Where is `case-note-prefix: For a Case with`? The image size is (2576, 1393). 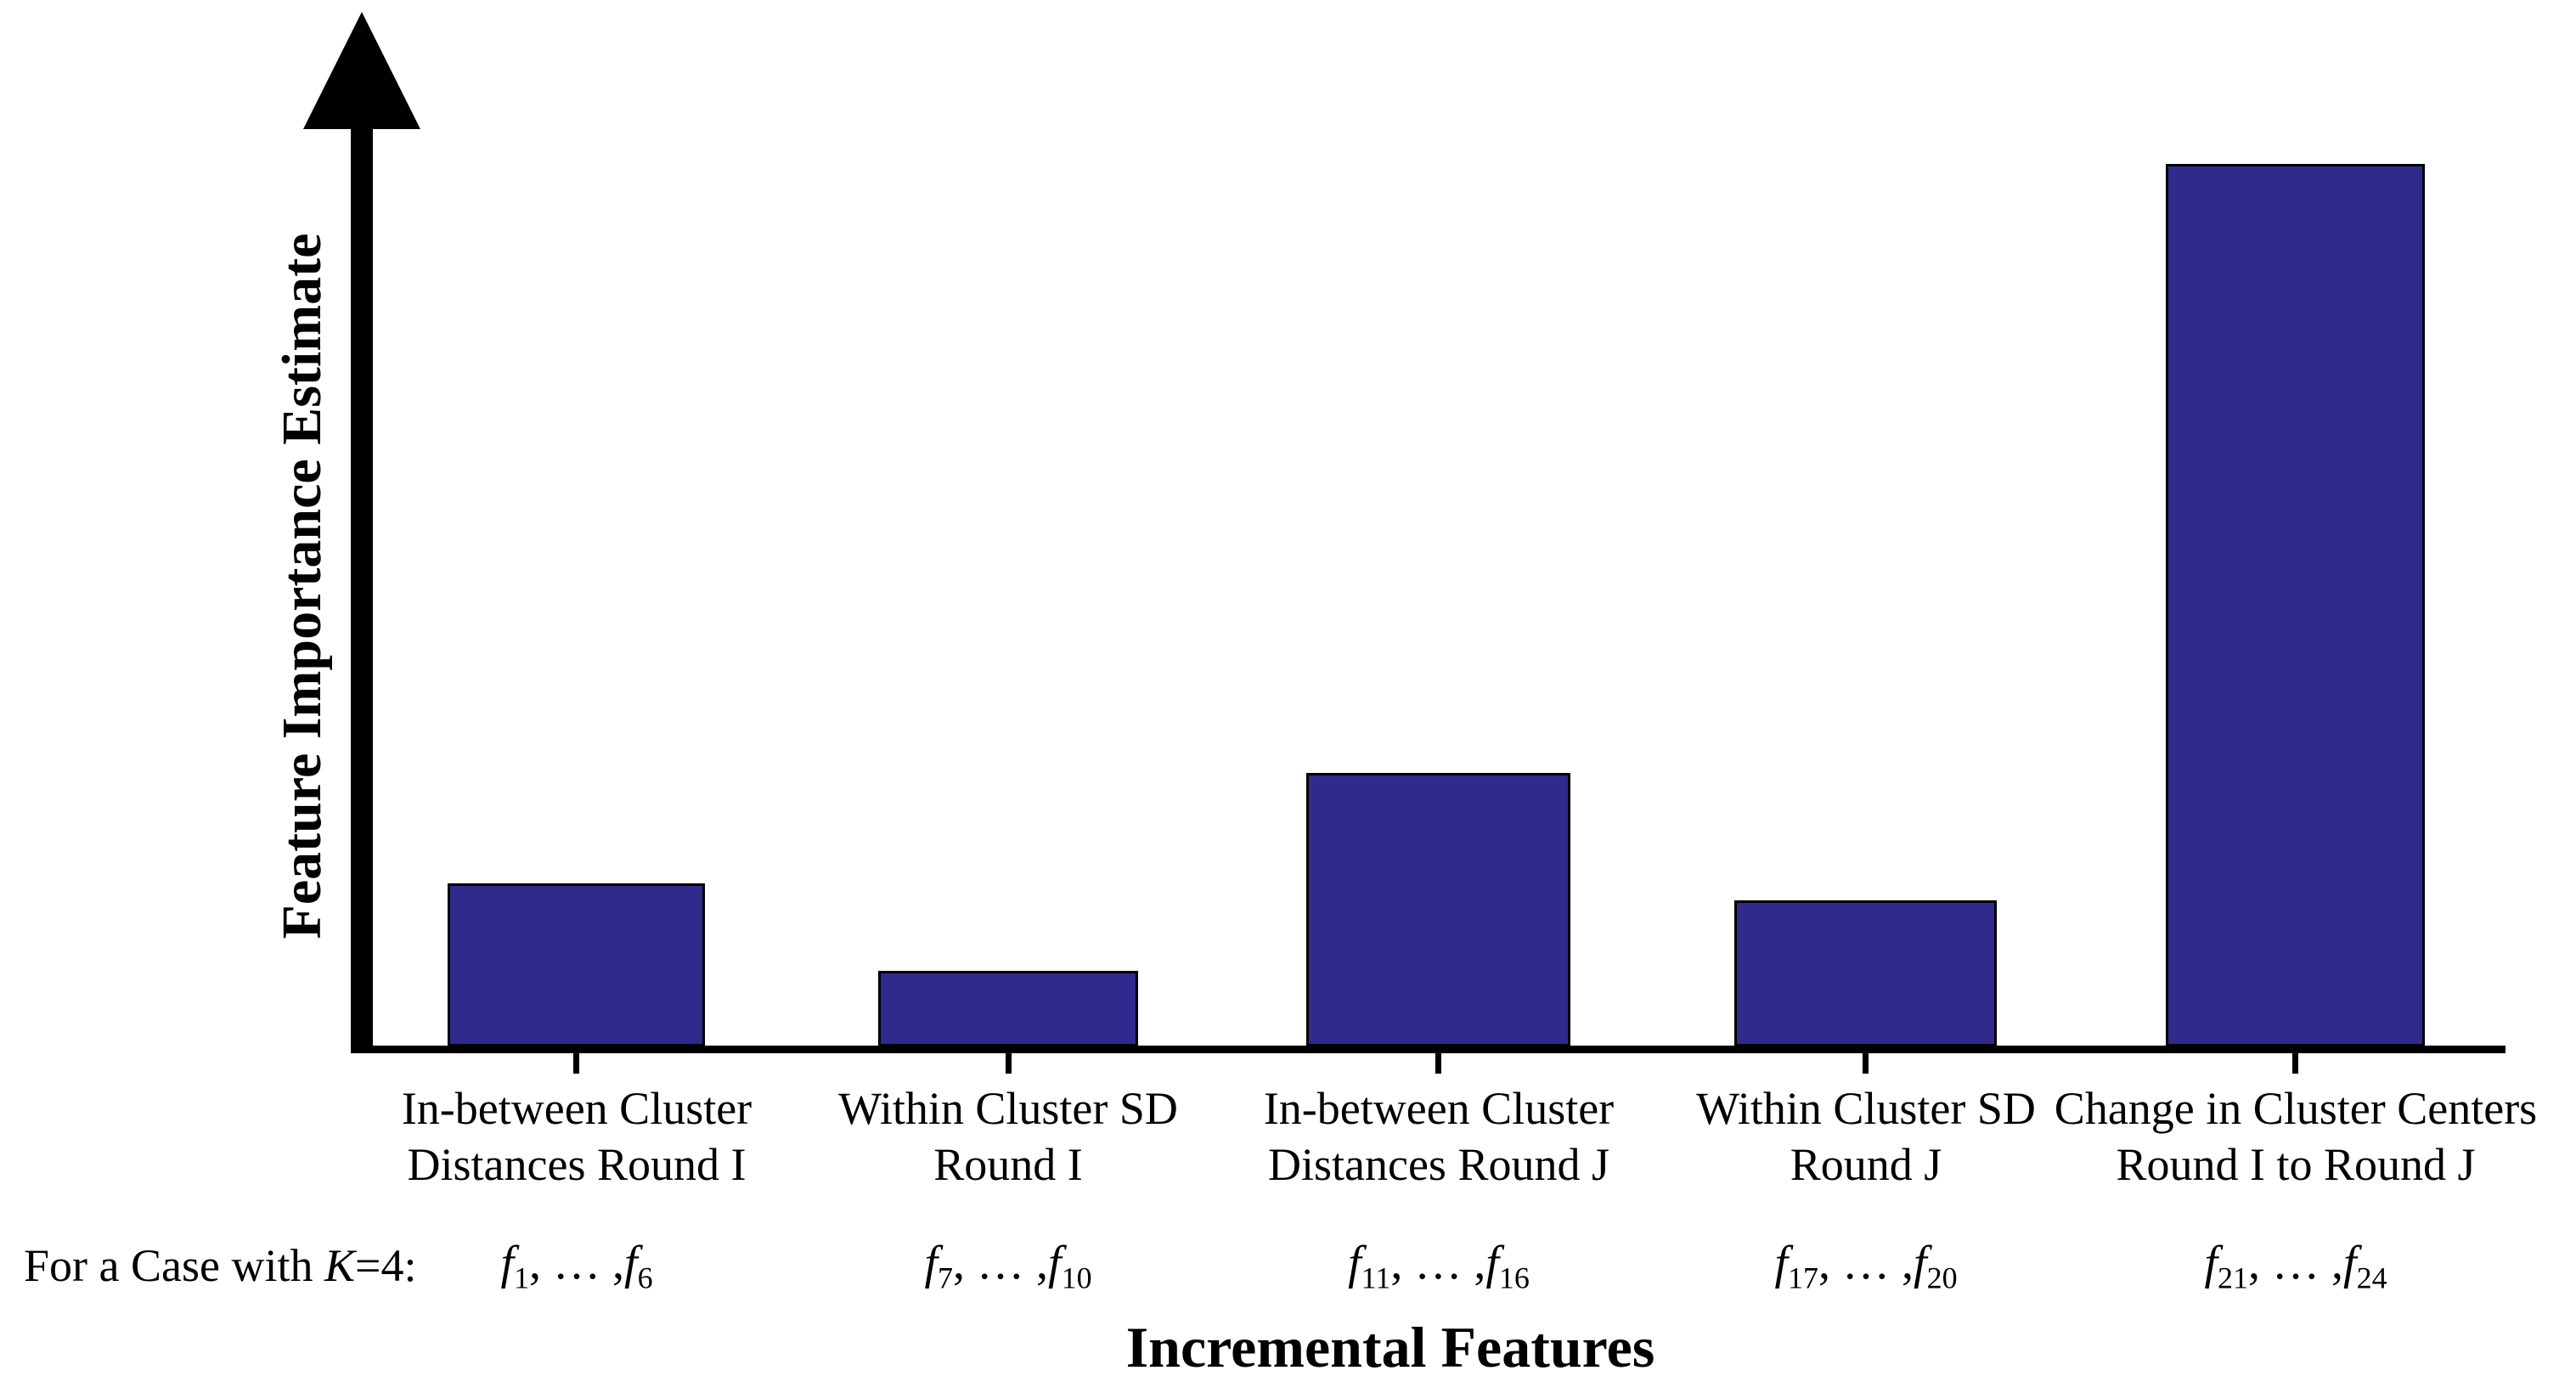 case-note-prefix: For a Case with is located at coordinates (174, 1265).